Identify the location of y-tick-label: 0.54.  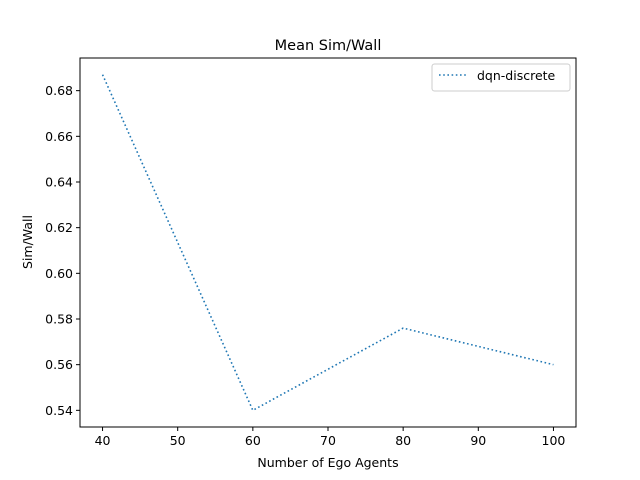
(59, 410).